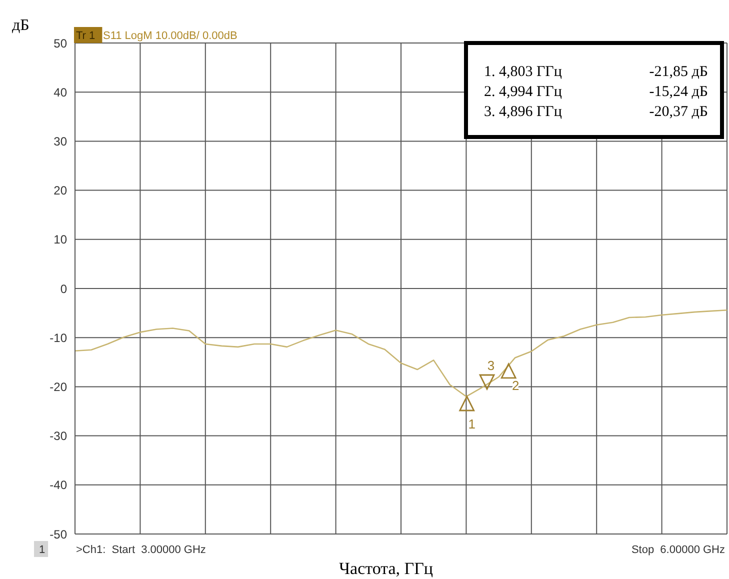  I want to click on y-tick-label: -10, so click(59, 337).